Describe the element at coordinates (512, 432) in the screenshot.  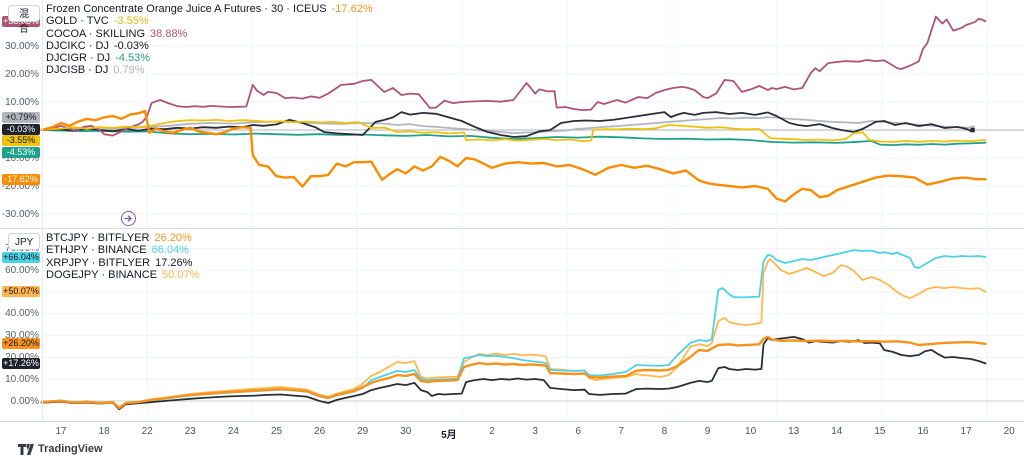
I see `time-axis` at that location.